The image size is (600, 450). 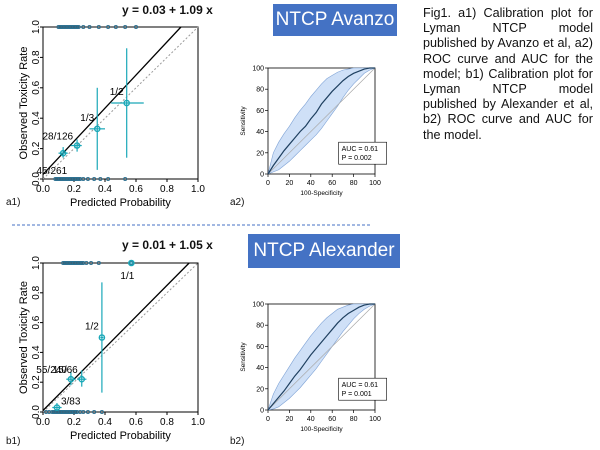 I want to click on b1-y-tick-label: 0.4, so click(x=36, y=352).